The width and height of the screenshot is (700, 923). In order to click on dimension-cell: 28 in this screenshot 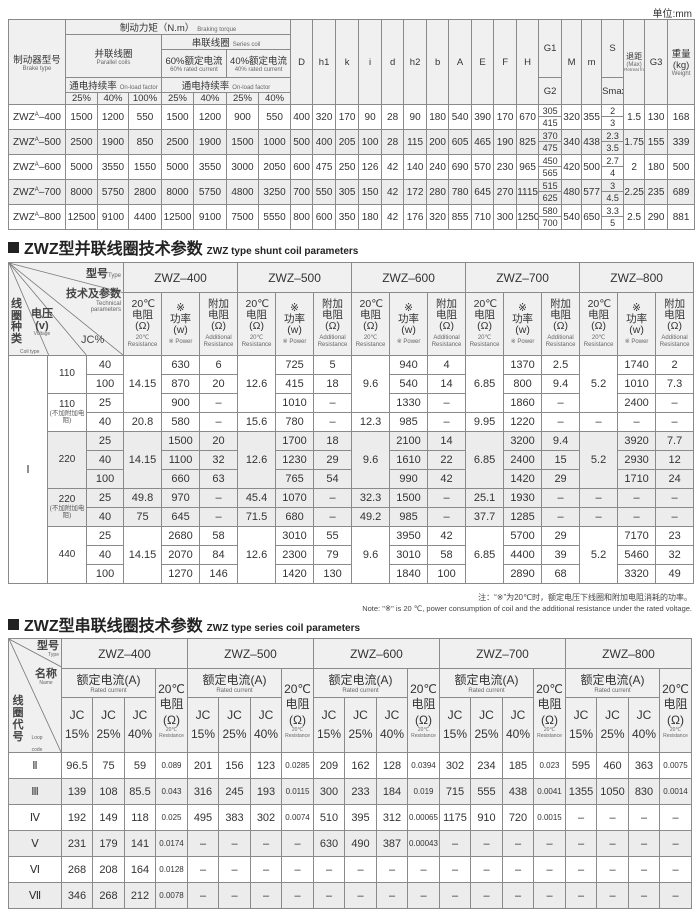, I will do `click(393, 142)`.